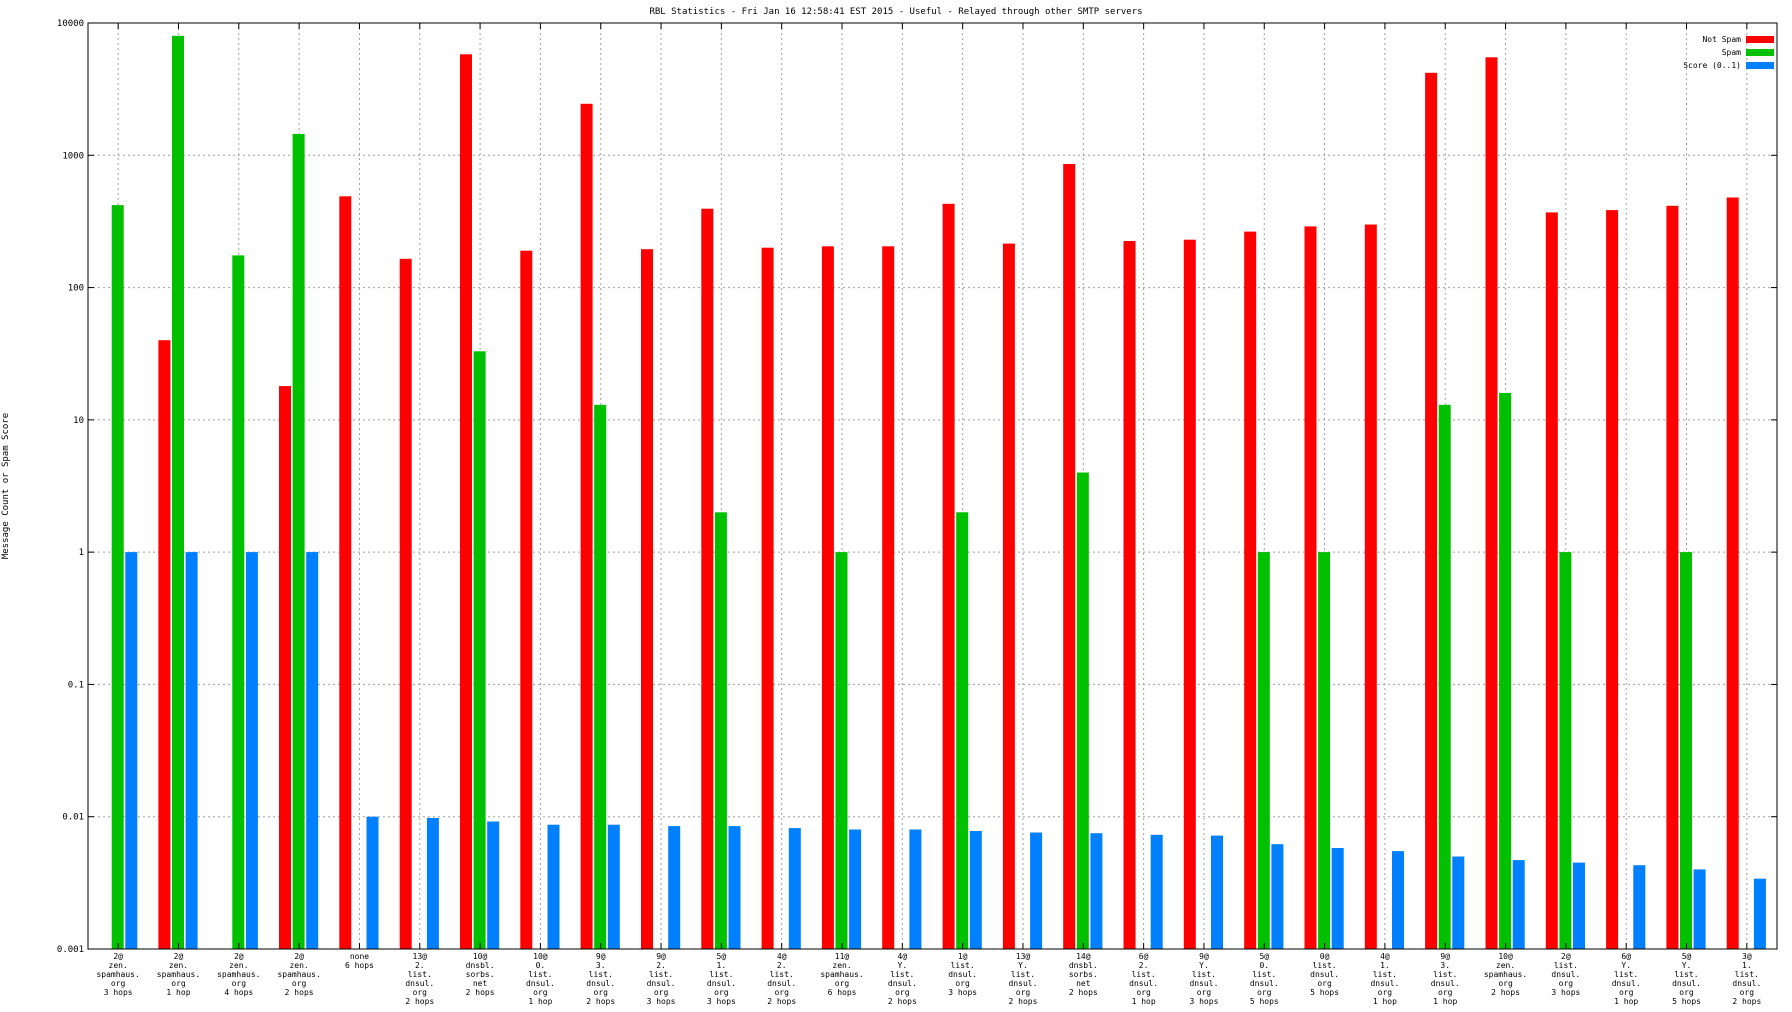  I want to click on x-tick-label: 2@ zen. spamhaus. org 3 hops, so click(117, 974).